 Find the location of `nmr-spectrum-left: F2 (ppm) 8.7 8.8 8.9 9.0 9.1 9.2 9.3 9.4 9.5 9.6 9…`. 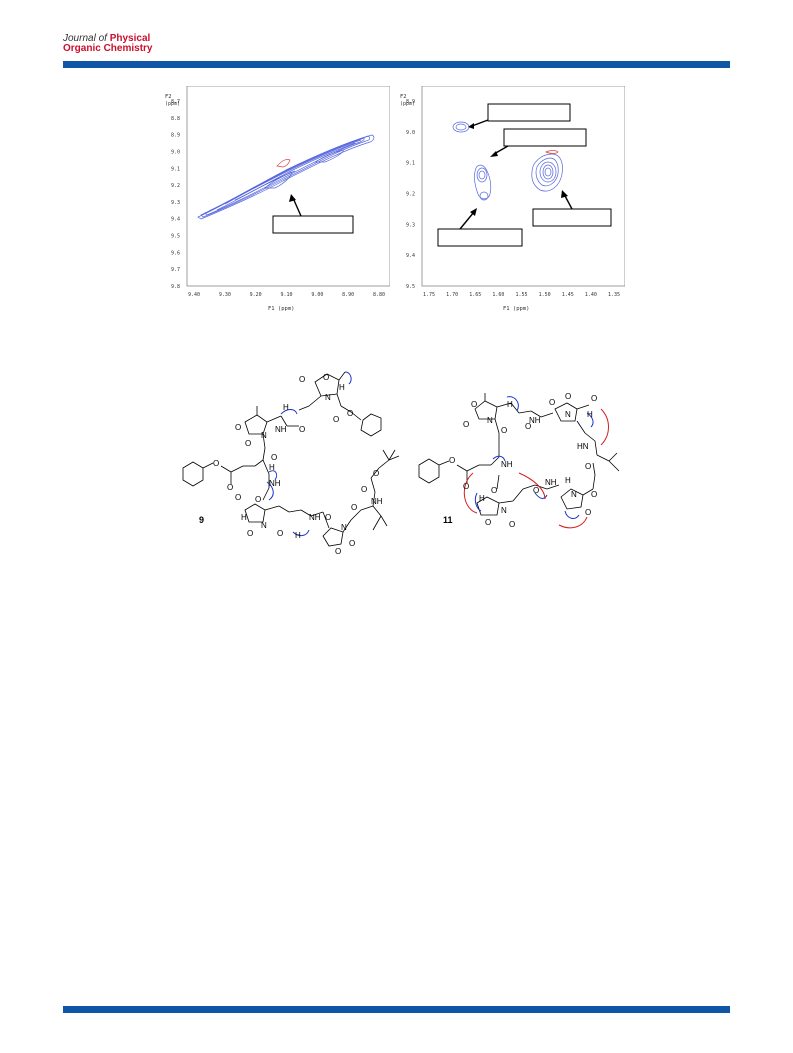

nmr-spectrum-left: F2 (ppm) 8.7 8.8 8.9 9.0 9.1 9.2 9.3 9.4 9.5 9.6 9… is located at coordinates (277, 201).